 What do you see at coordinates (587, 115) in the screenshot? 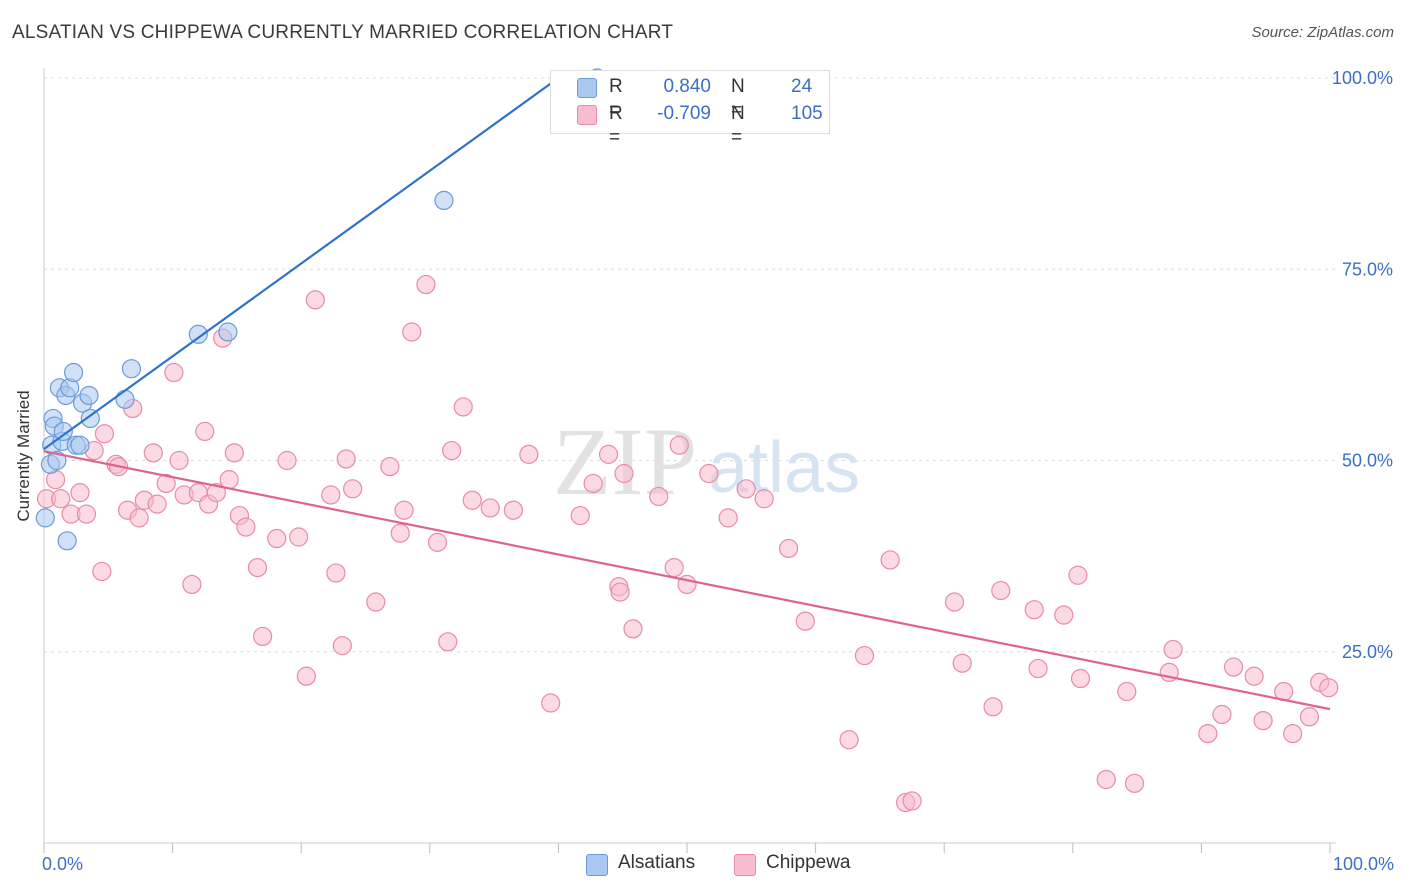
I see `chippewa-swatch` at bounding box center [587, 115].